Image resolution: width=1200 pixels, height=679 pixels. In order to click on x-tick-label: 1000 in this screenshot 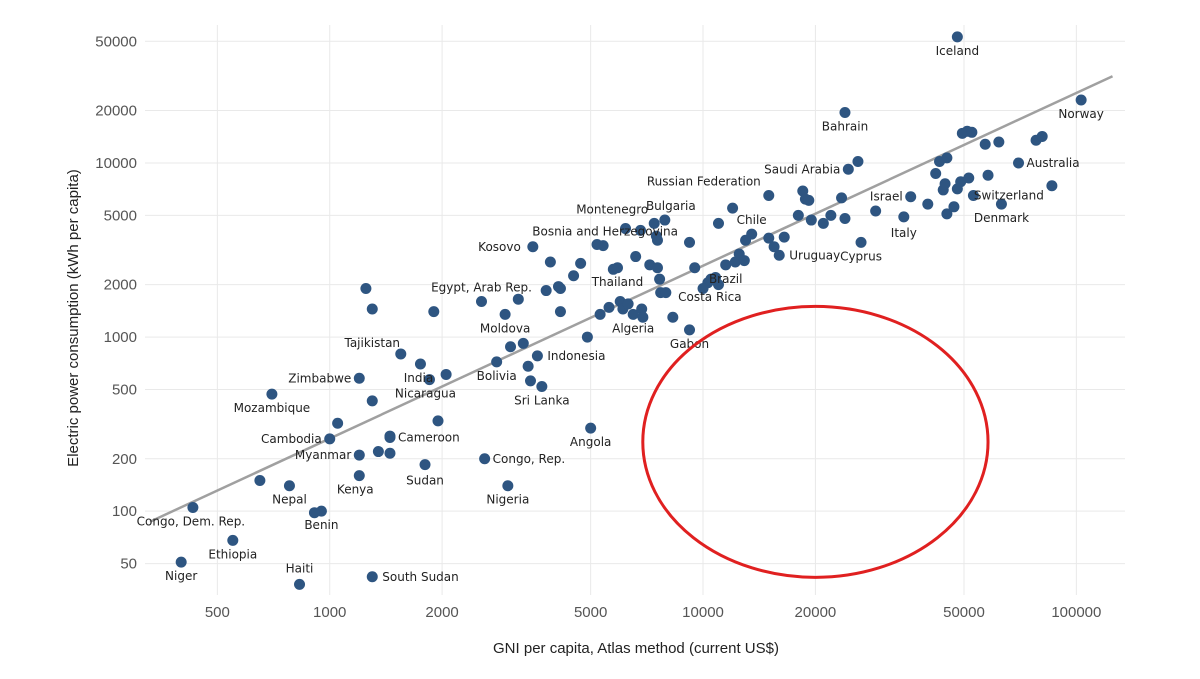, I will do `click(329, 612)`.